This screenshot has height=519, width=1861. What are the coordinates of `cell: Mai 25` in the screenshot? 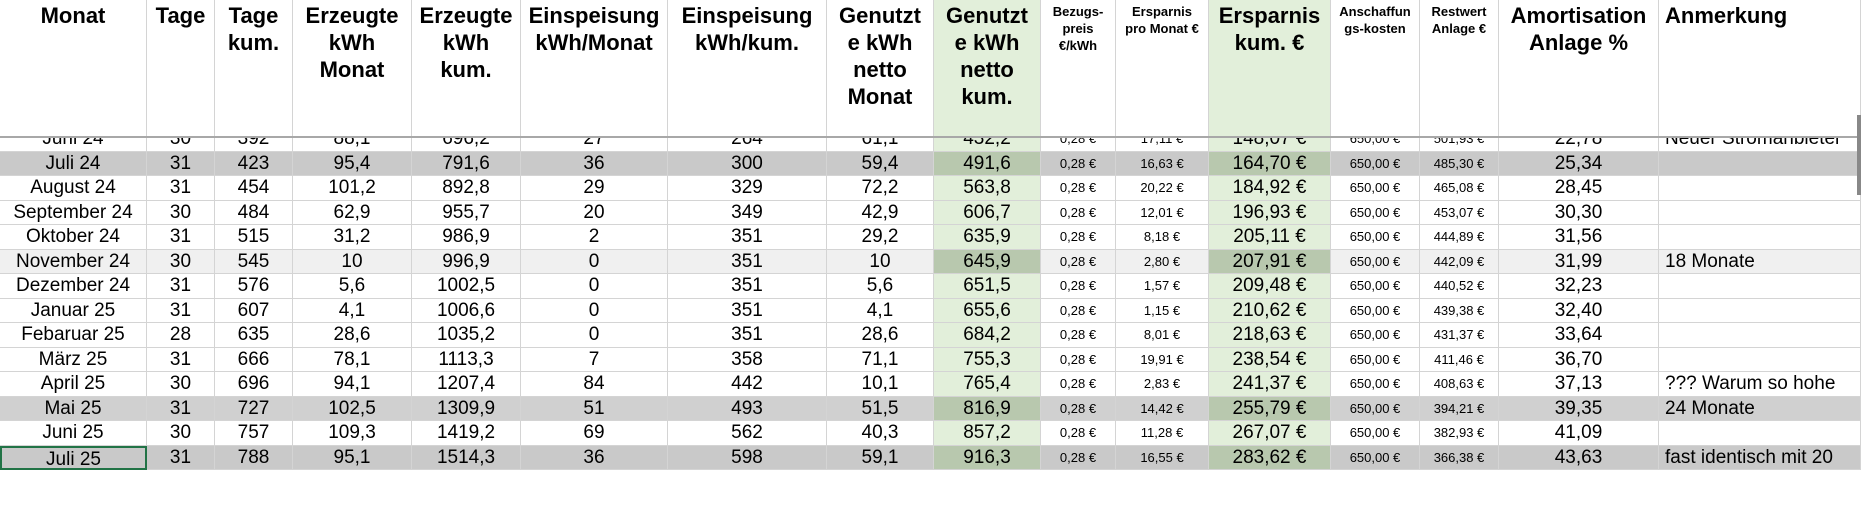 It's located at (73, 408).